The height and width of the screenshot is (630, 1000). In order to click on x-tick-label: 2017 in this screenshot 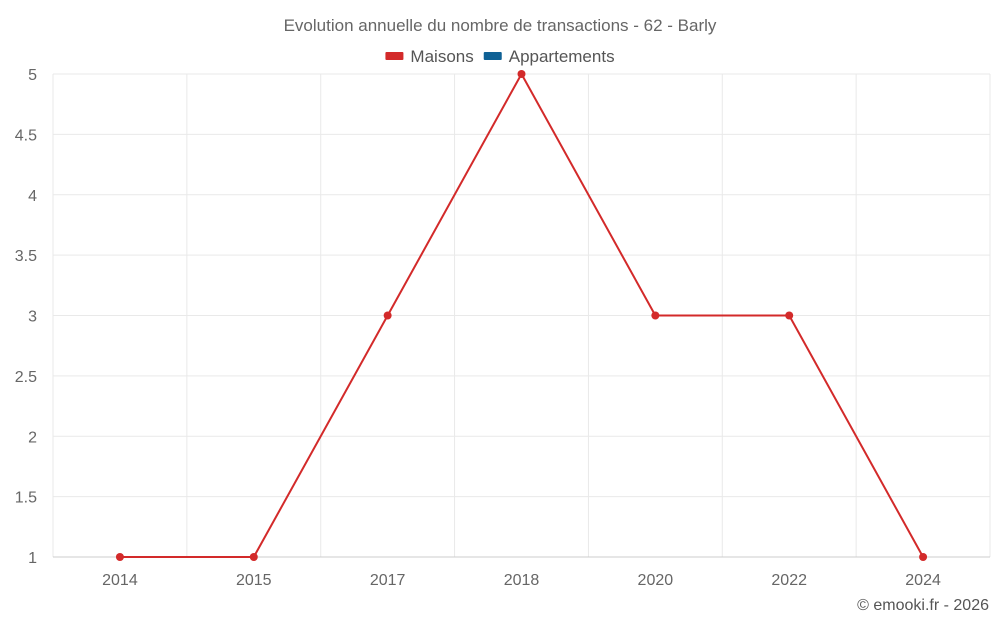, I will do `click(388, 580)`.